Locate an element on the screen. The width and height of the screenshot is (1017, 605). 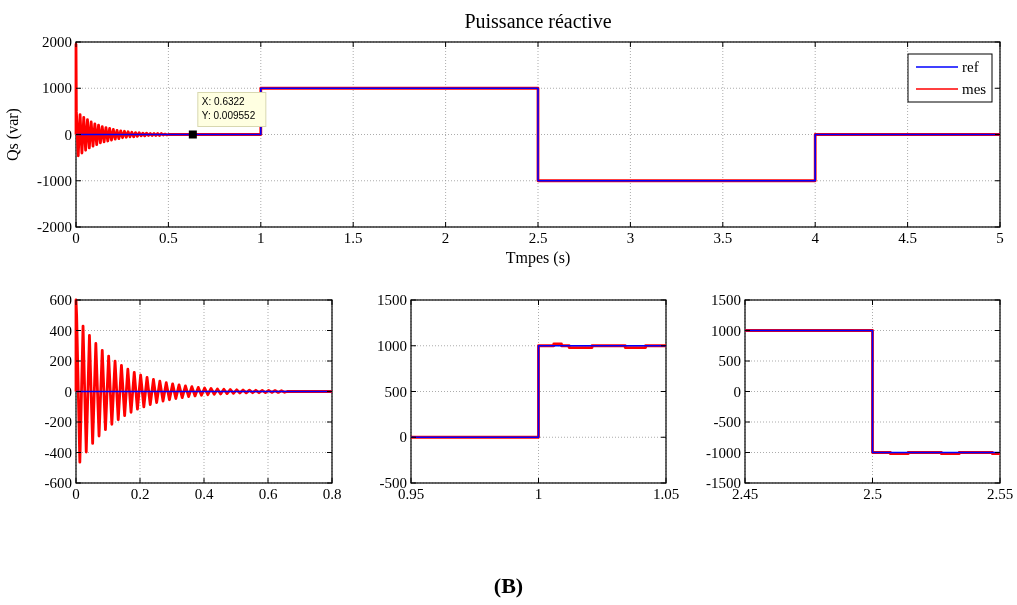
x-axis-title: Tmpes (s) is located at coordinates (538, 258).